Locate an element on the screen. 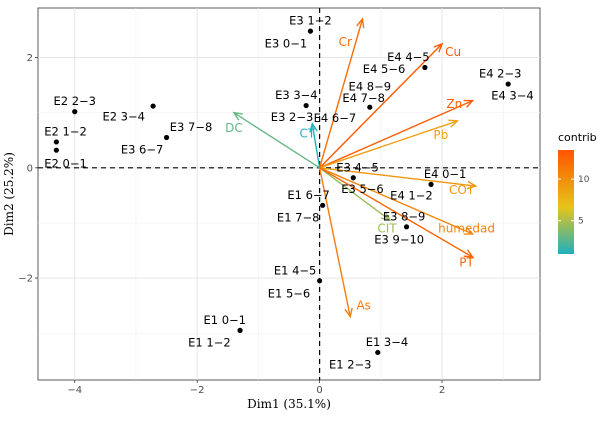 The image size is (607, 421). var-pb-arrow-head is located at coordinates (453, 123).